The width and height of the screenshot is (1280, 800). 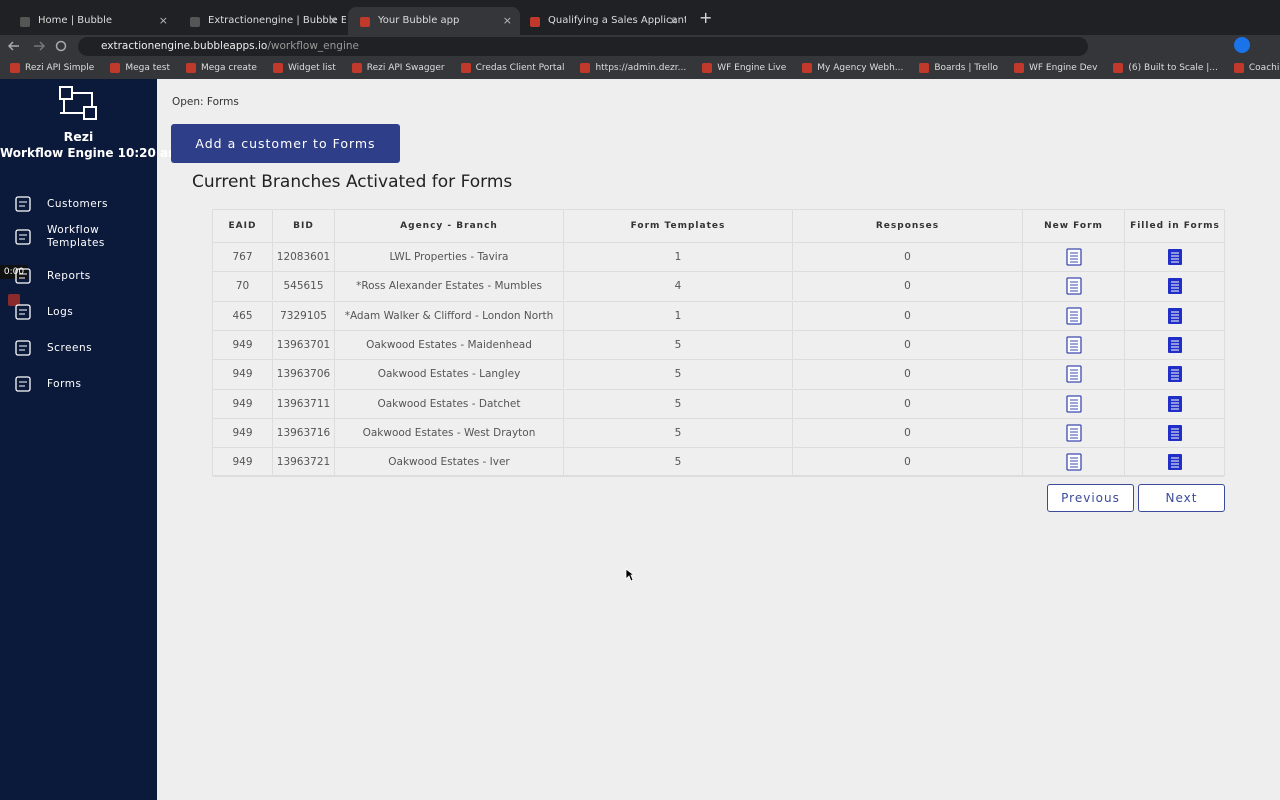 I want to click on nav-item: Logs, so click(x=84, y=312).